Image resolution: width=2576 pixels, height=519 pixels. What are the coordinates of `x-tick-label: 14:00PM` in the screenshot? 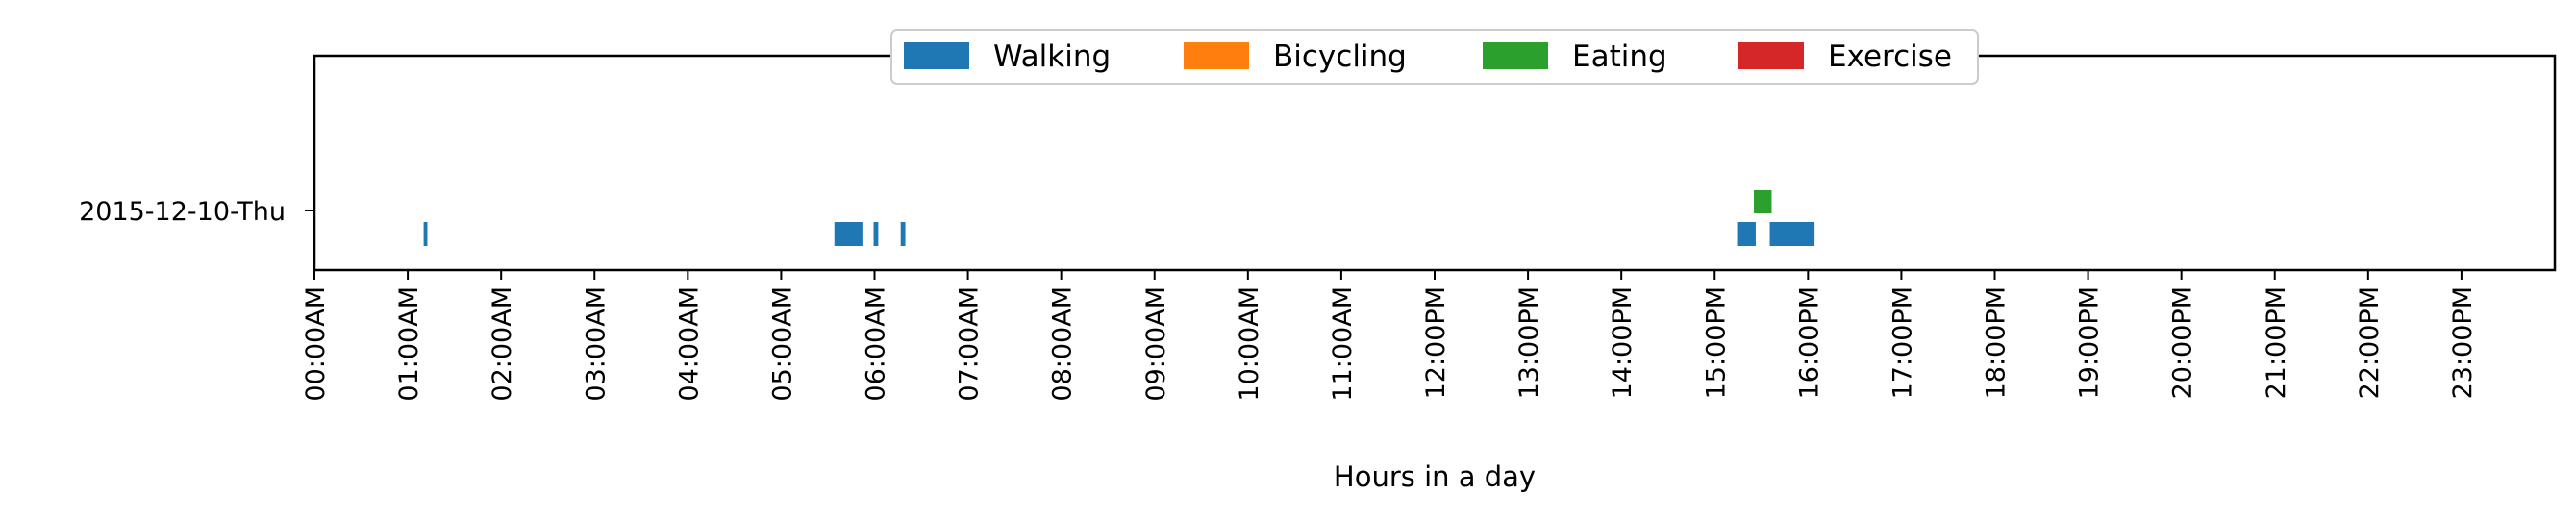 It's located at (1623, 342).